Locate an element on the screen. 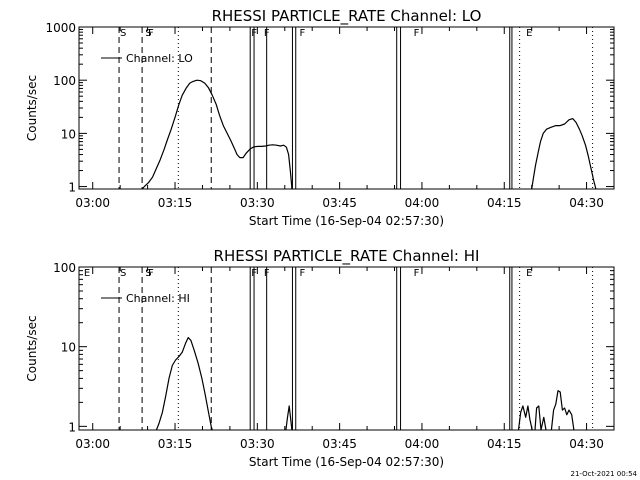 The width and height of the screenshot is (640, 480). chart-title: RHESSI PARTICLE_RATE Channel: HI is located at coordinates (347, 256).